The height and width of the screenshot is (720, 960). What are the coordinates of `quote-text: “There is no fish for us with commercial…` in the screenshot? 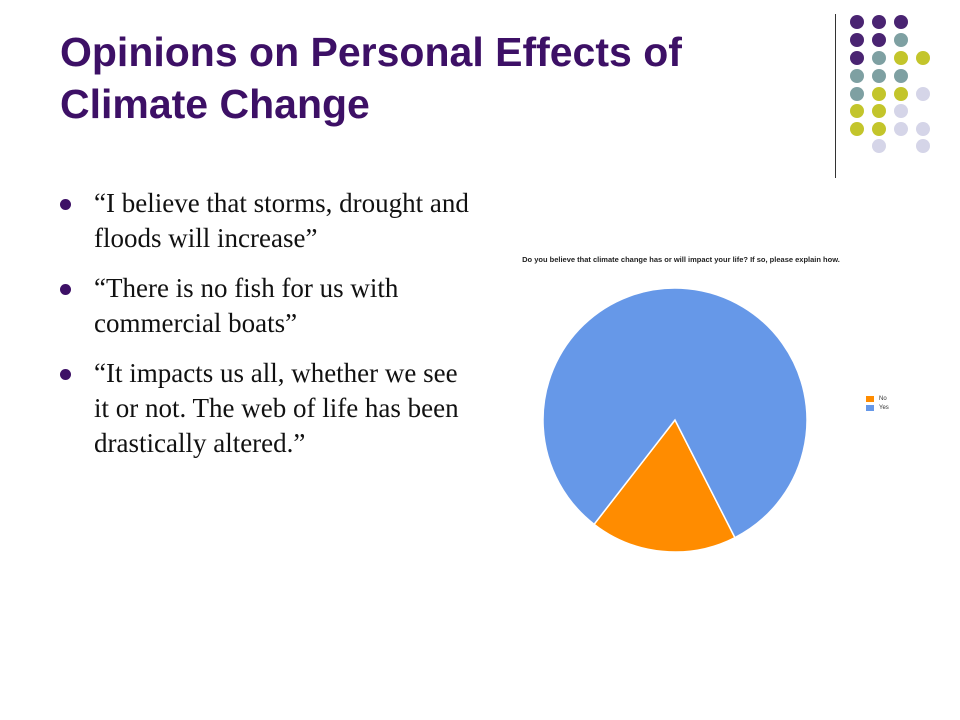 It's located at (246, 305).